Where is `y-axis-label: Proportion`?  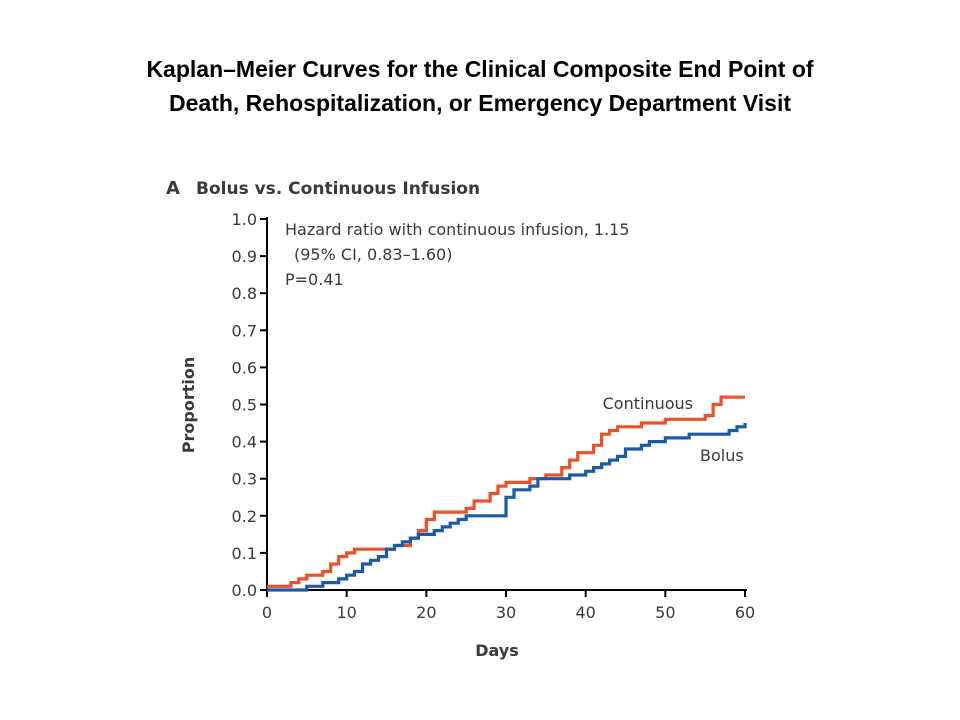
y-axis-label: Proportion is located at coordinates (188, 405).